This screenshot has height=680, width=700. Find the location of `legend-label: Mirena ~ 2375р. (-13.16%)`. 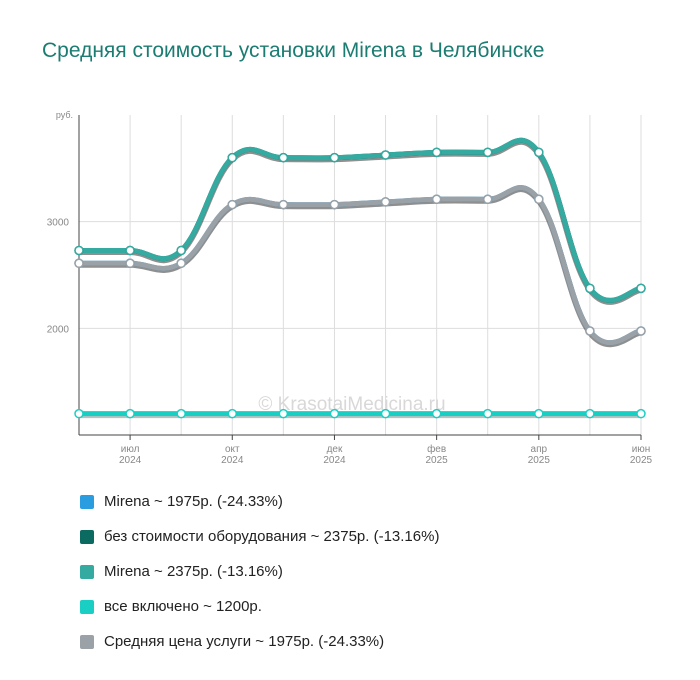

legend-label: Mirena ~ 2375р. (-13.16%) is located at coordinates (193, 571).